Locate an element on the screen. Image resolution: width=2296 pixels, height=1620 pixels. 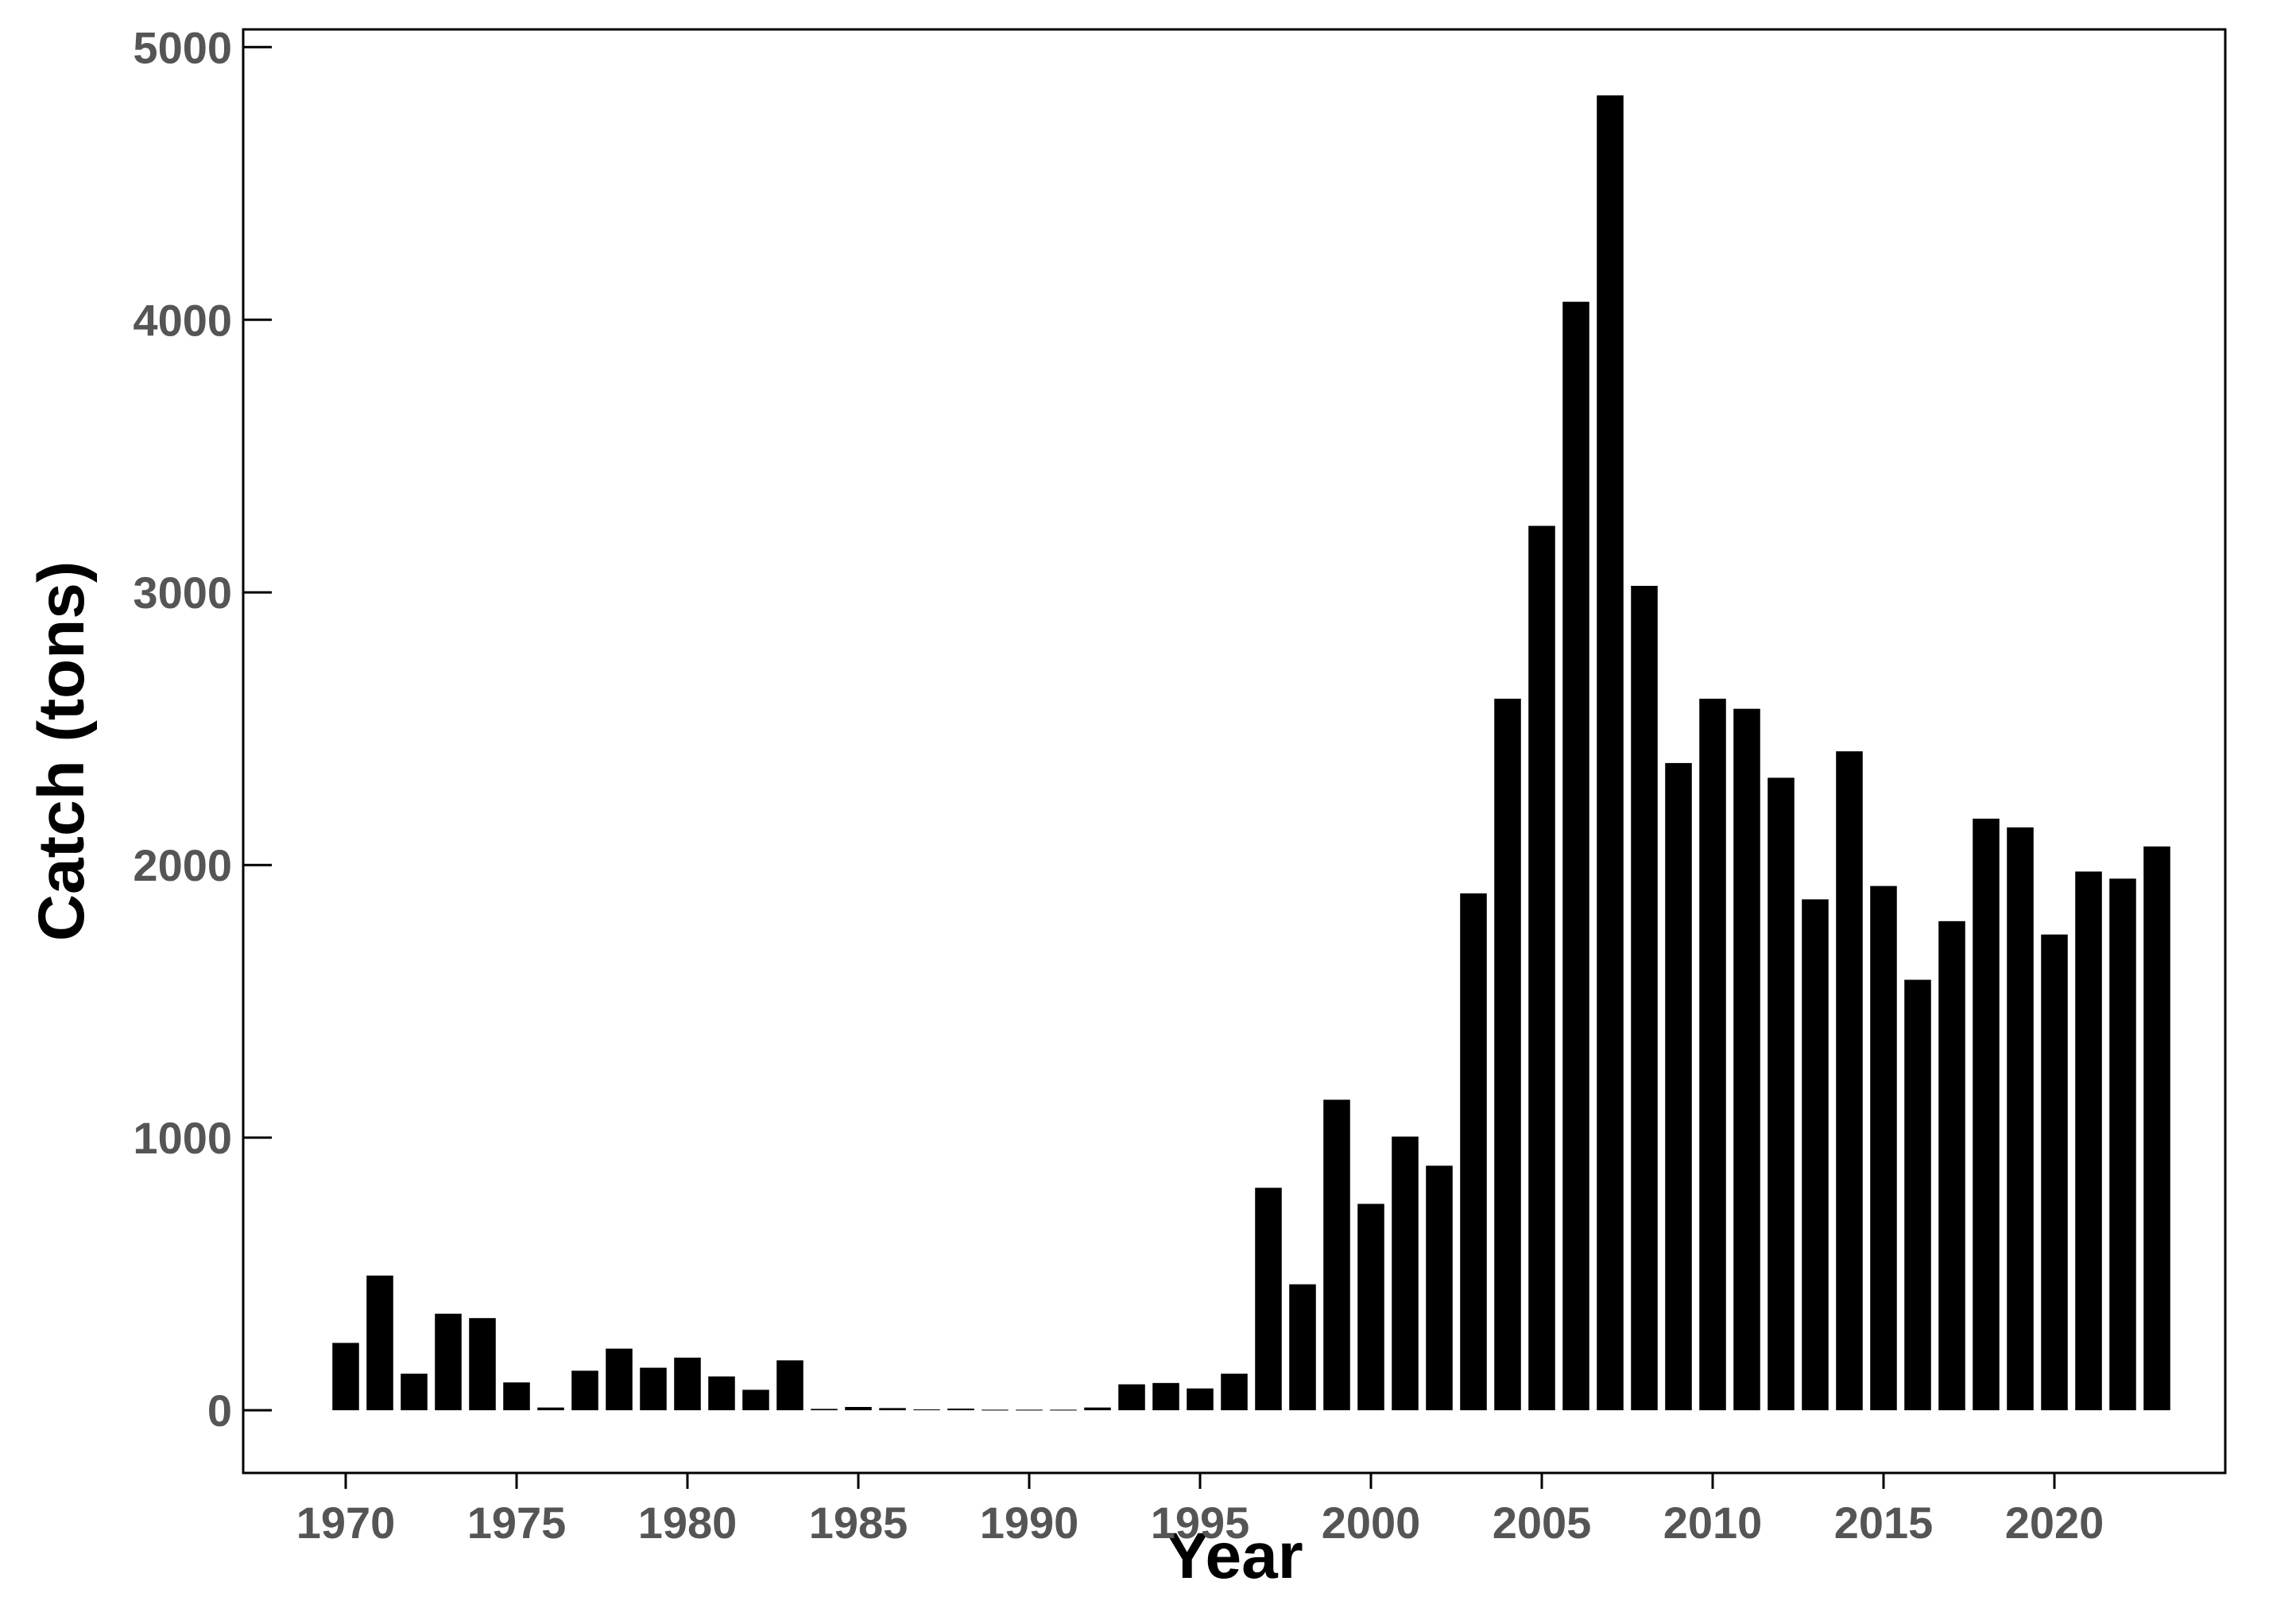
x-axis-title: Year is located at coordinates (1234, 1556).